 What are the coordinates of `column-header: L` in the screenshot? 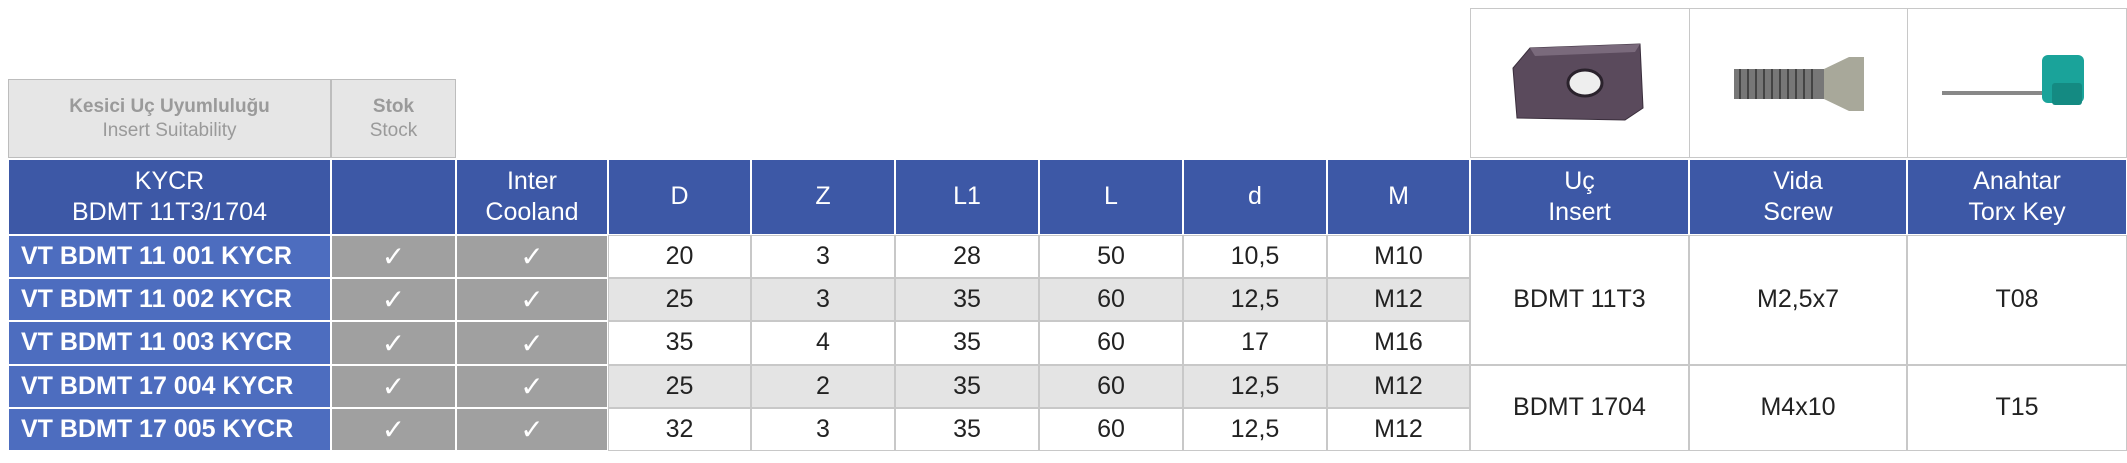 It's located at (1111, 197).